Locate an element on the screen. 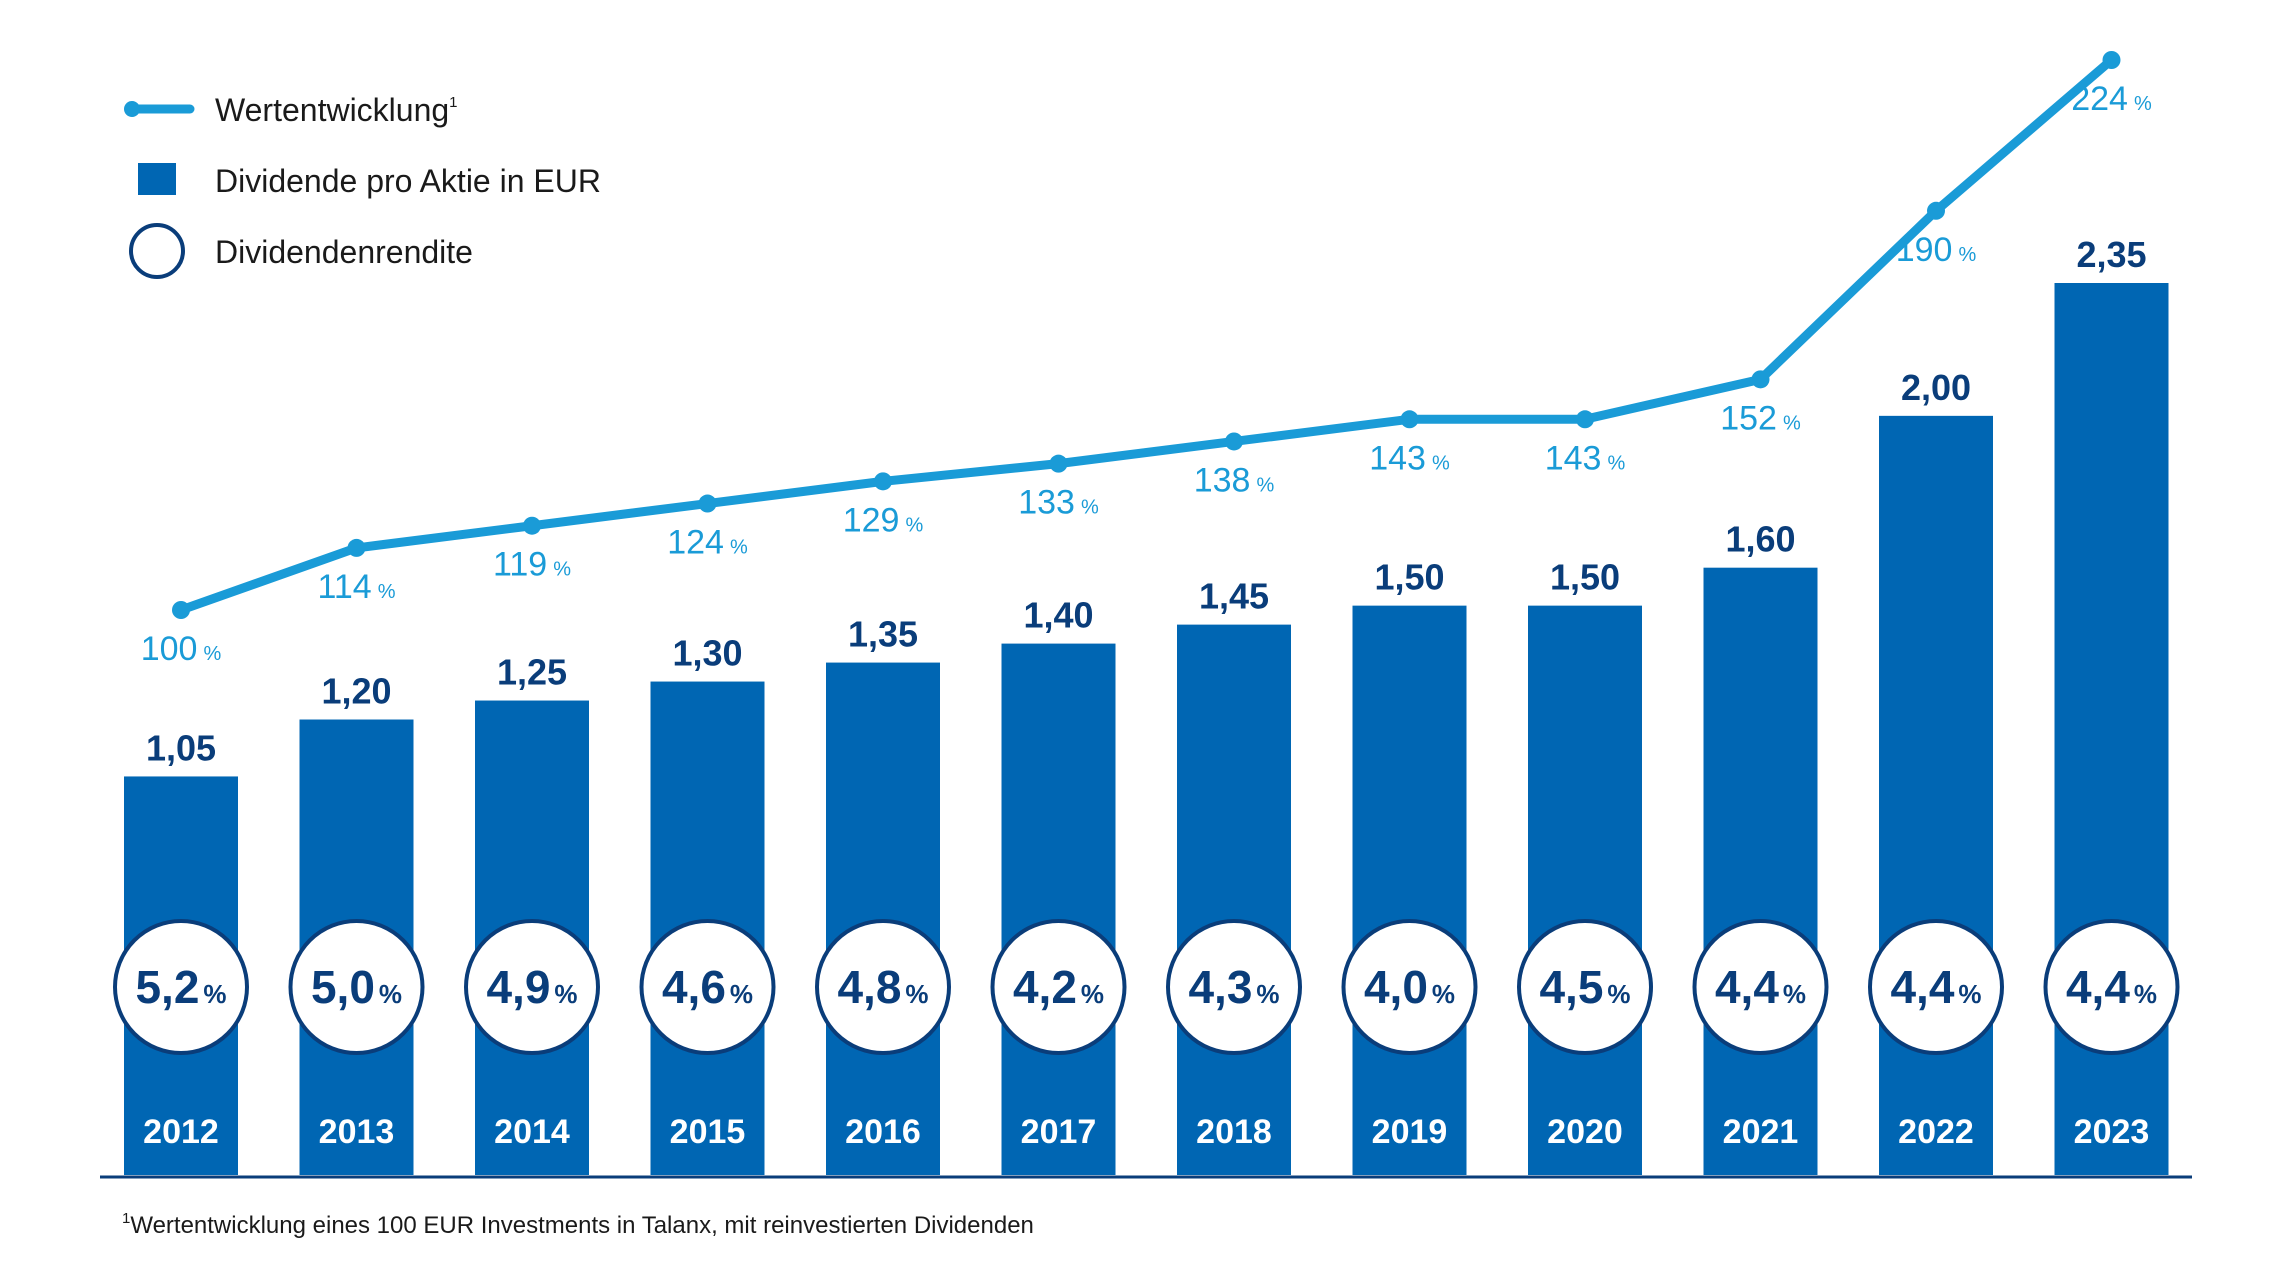 The height and width of the screenshot is (1283, 2280). bar-2018 is located at coordinates (1234, 899).